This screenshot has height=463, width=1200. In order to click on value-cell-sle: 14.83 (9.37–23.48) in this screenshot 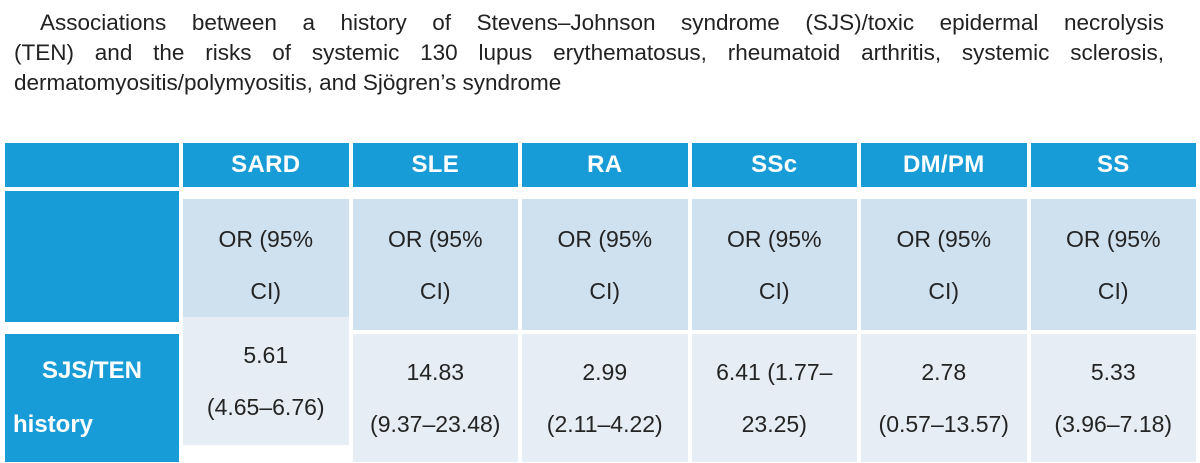, I will do `click(435, 398)`.